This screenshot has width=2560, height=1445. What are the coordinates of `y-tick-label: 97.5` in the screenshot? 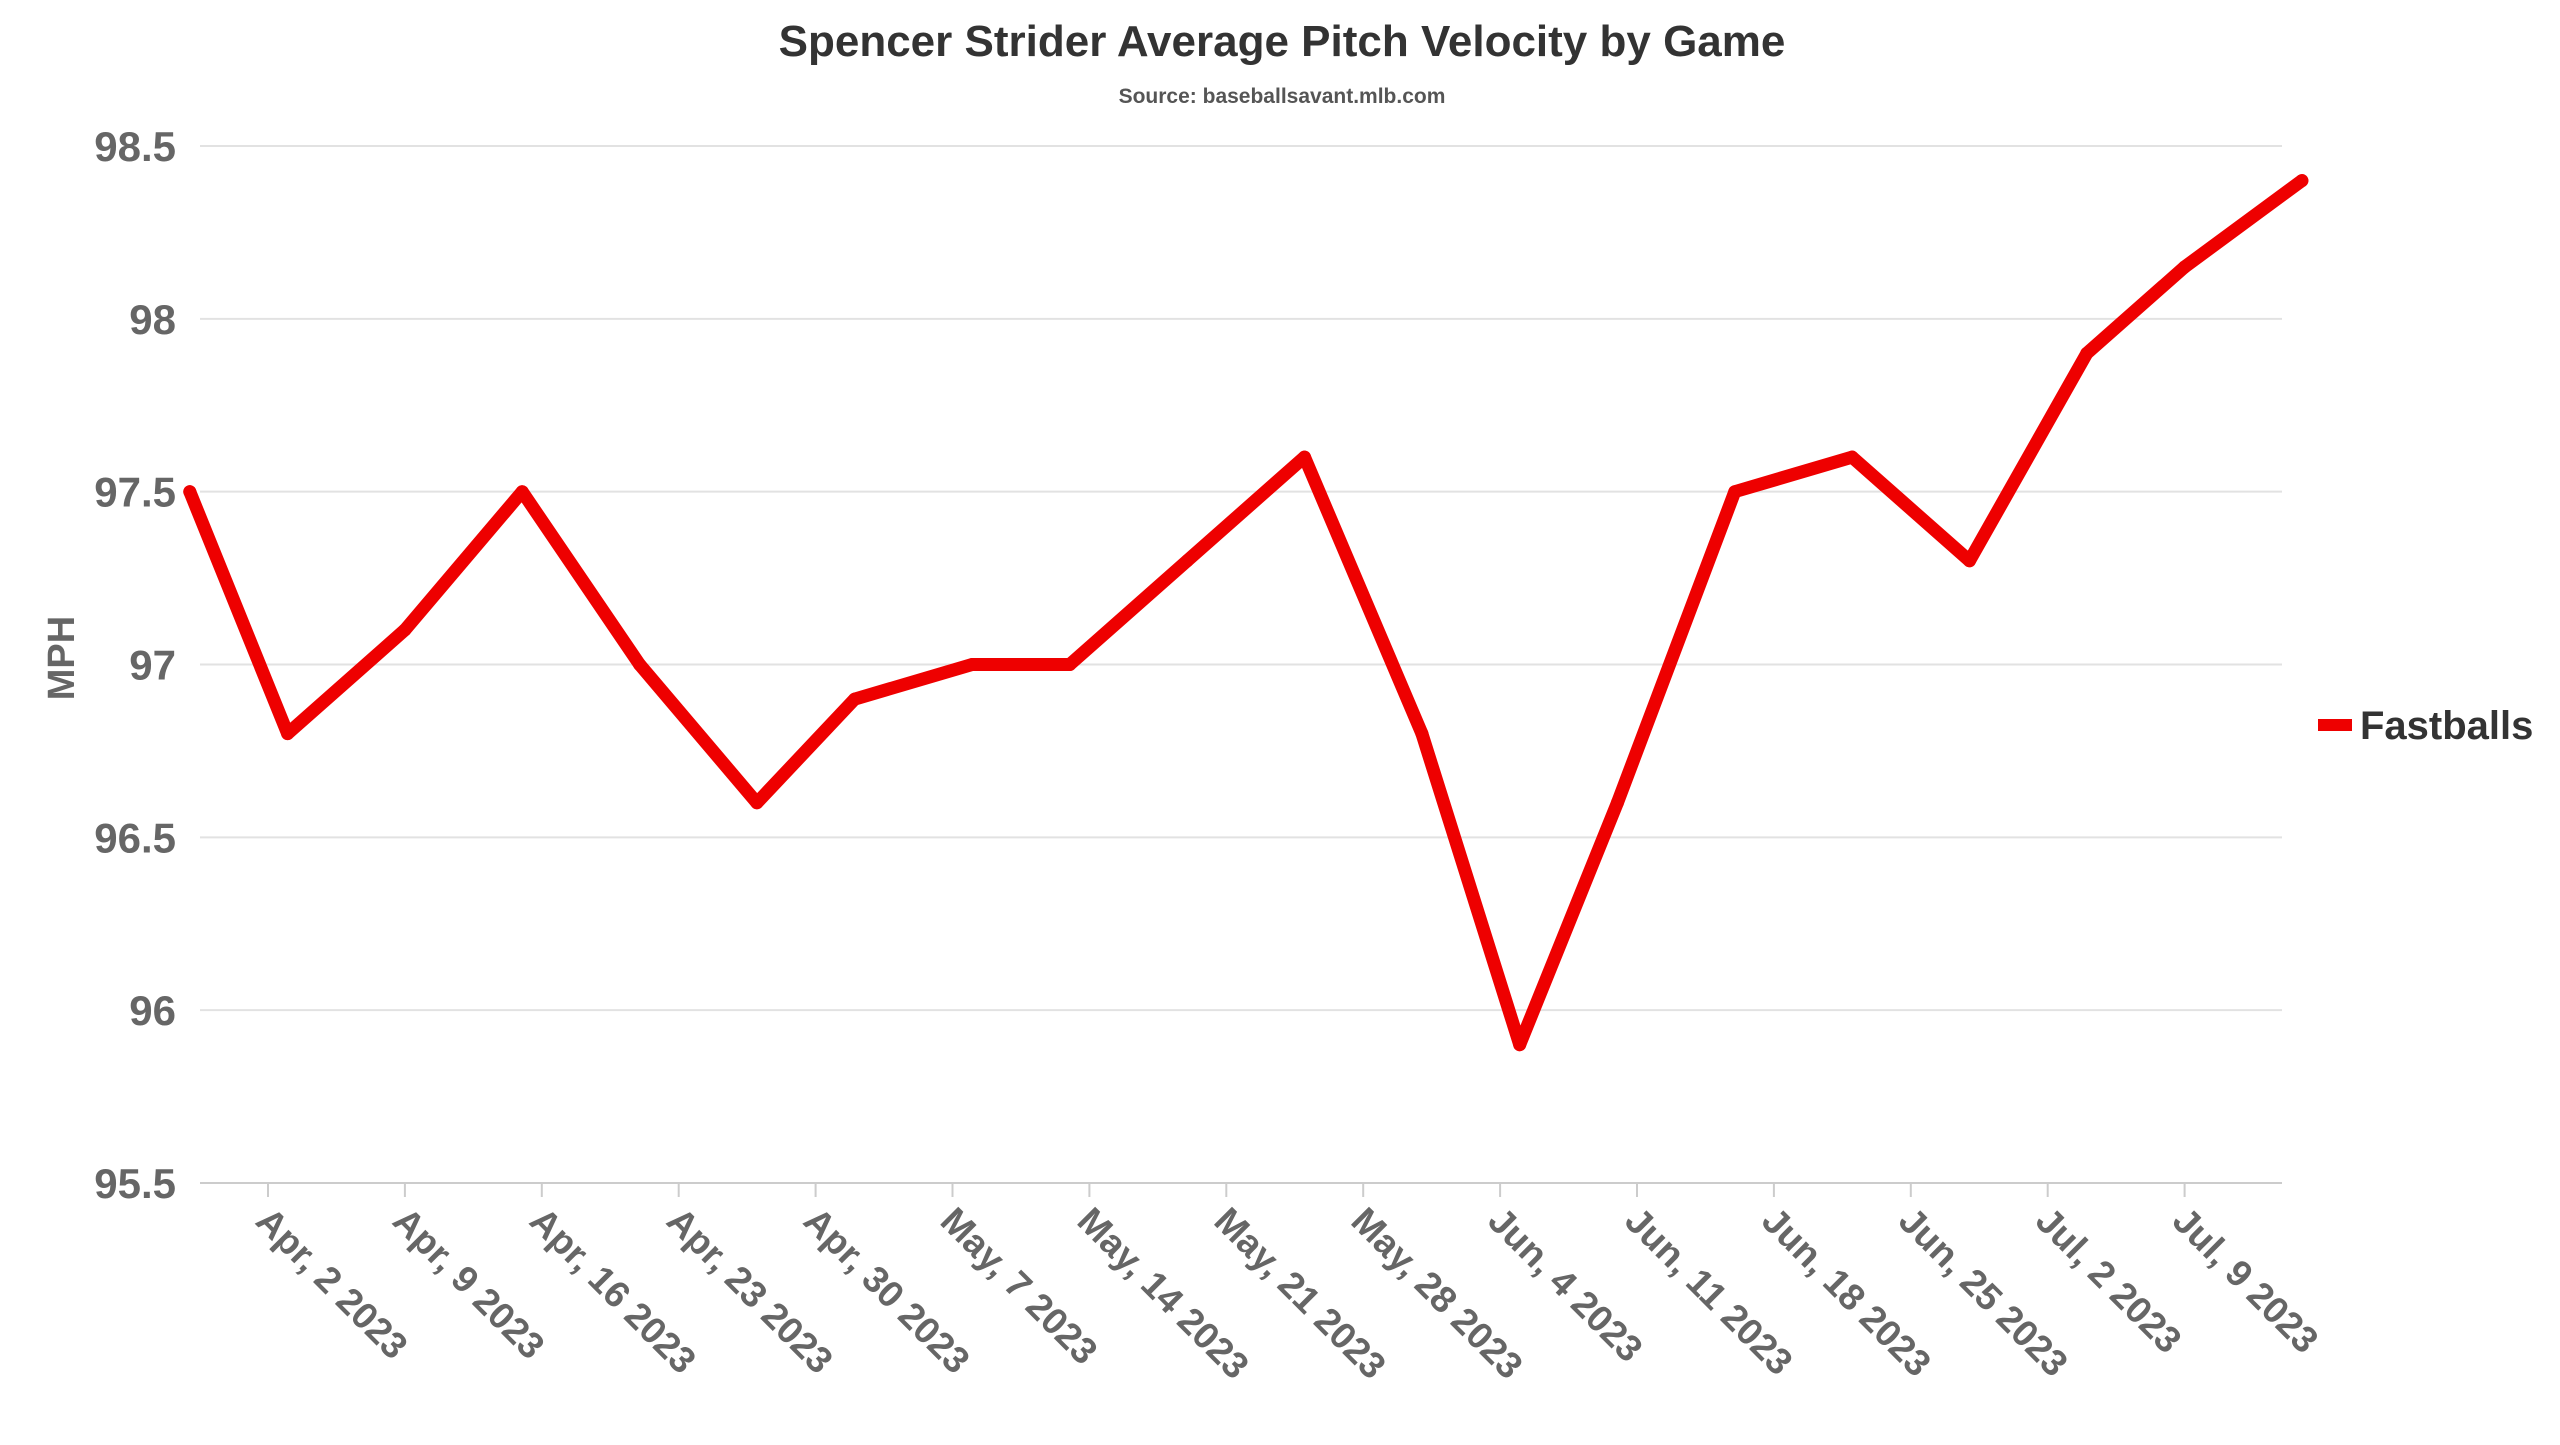 It's located at (135, 492).